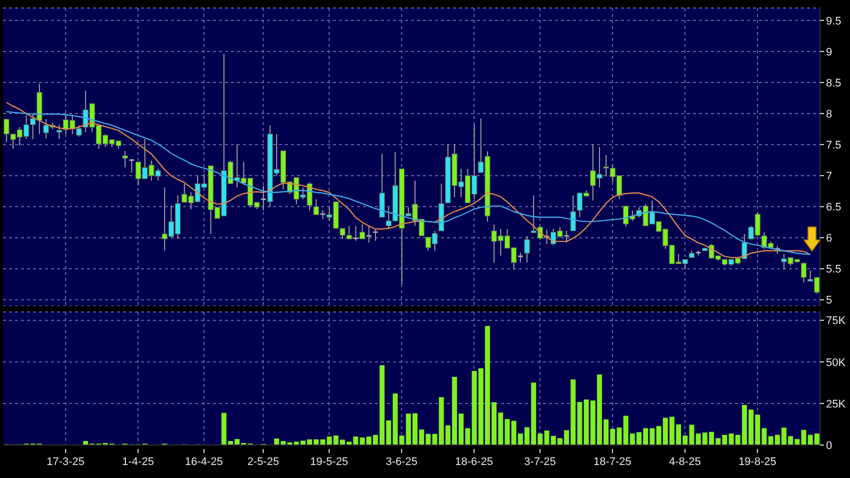 This screenshot has width=850, height=478. Describe the element at coordinates (685, 462) in the screenshot. I see `x-tick-label: 4-8-25` at that location.